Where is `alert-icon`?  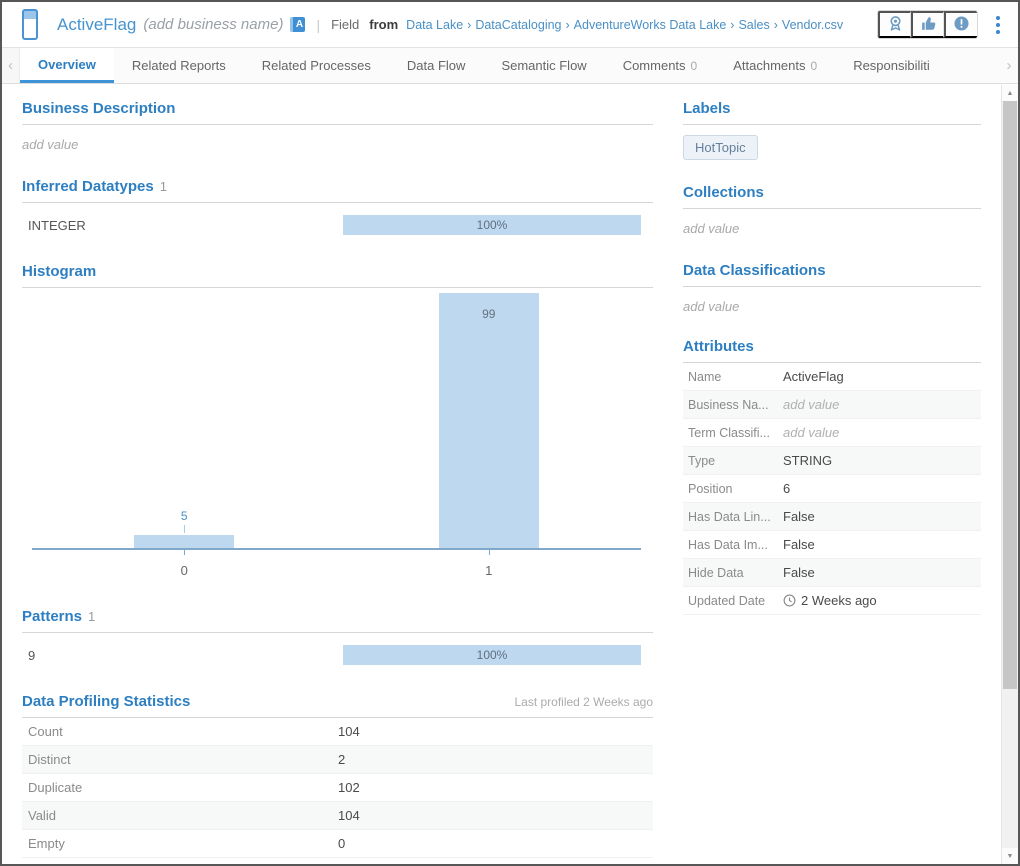 alert-icon is located at coordinates (961, 25).